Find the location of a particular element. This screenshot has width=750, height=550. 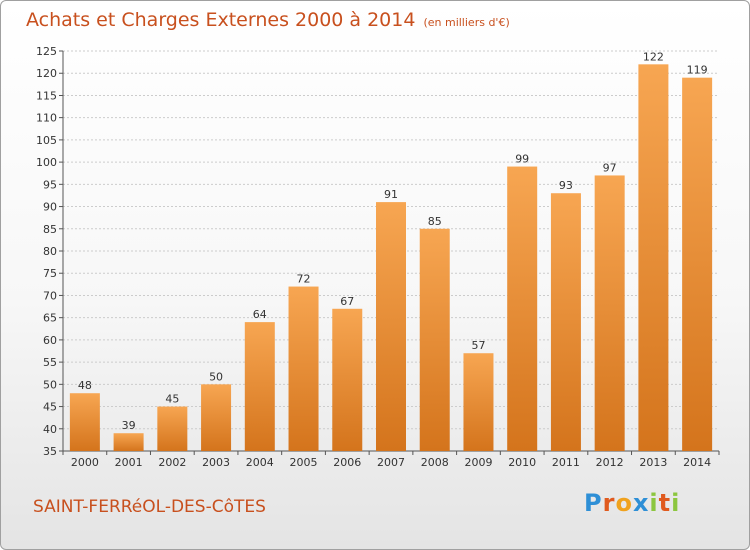

logo-letter: r is located at coordinates (609, 503).